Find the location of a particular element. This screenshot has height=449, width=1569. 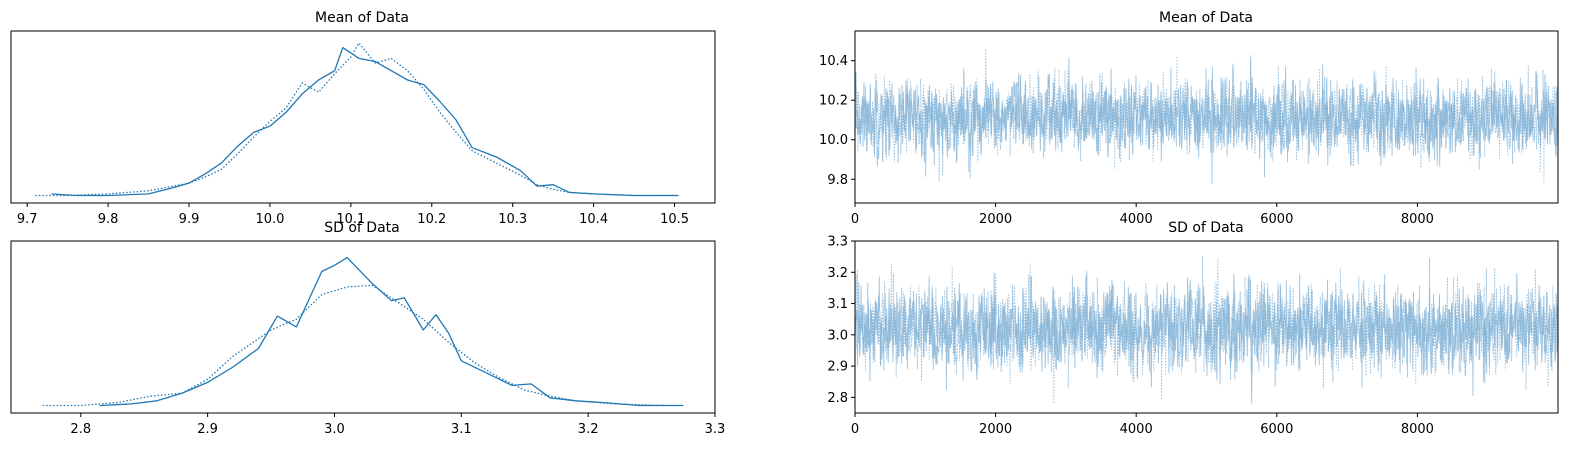

x-tick-label: 10.5 is located at coordinates (674, 219).